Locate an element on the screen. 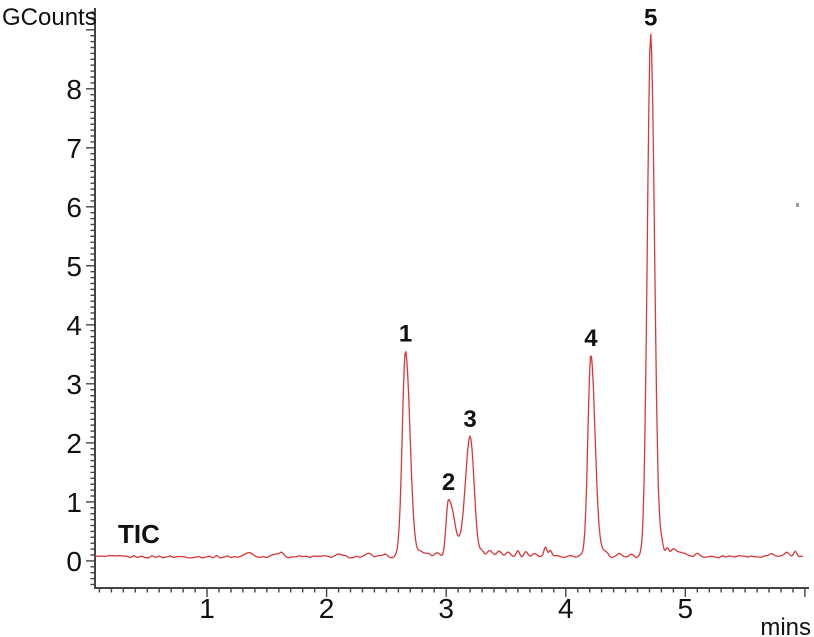  y-tick-label-3: 3 is located at coordinates (74, 384).